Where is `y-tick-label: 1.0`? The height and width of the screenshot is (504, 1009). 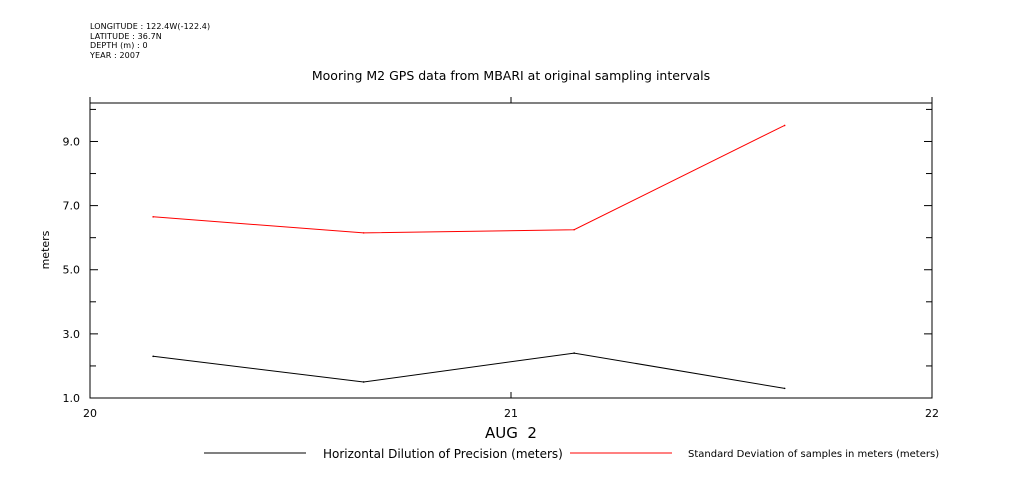 y-tick-label: 1.0 is located at coordinates (72, 398).